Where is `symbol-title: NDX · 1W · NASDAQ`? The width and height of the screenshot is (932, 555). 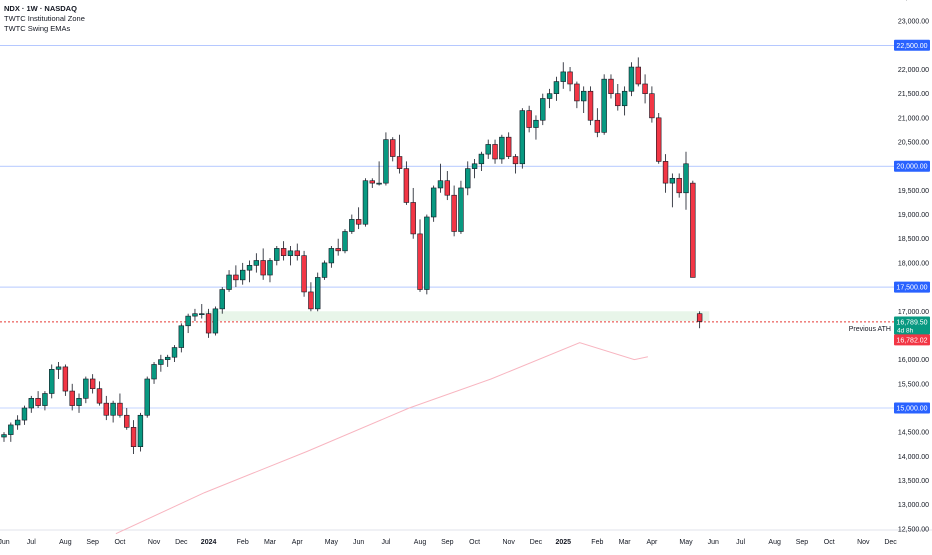
symbol-title: NDX · 1W · NASDAQ is located at coordinates (40, 8).